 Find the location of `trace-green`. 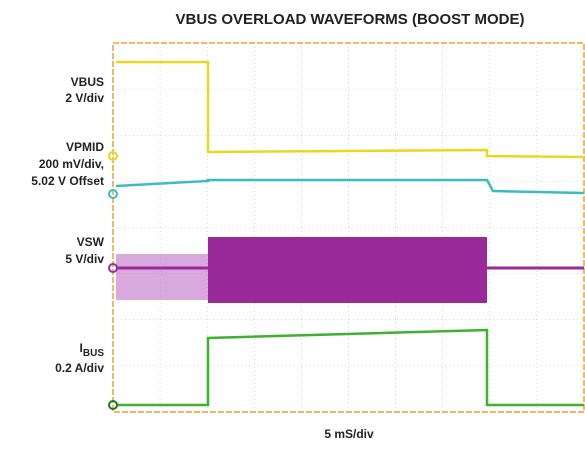

trace-green is located at coordinates (350, 367).